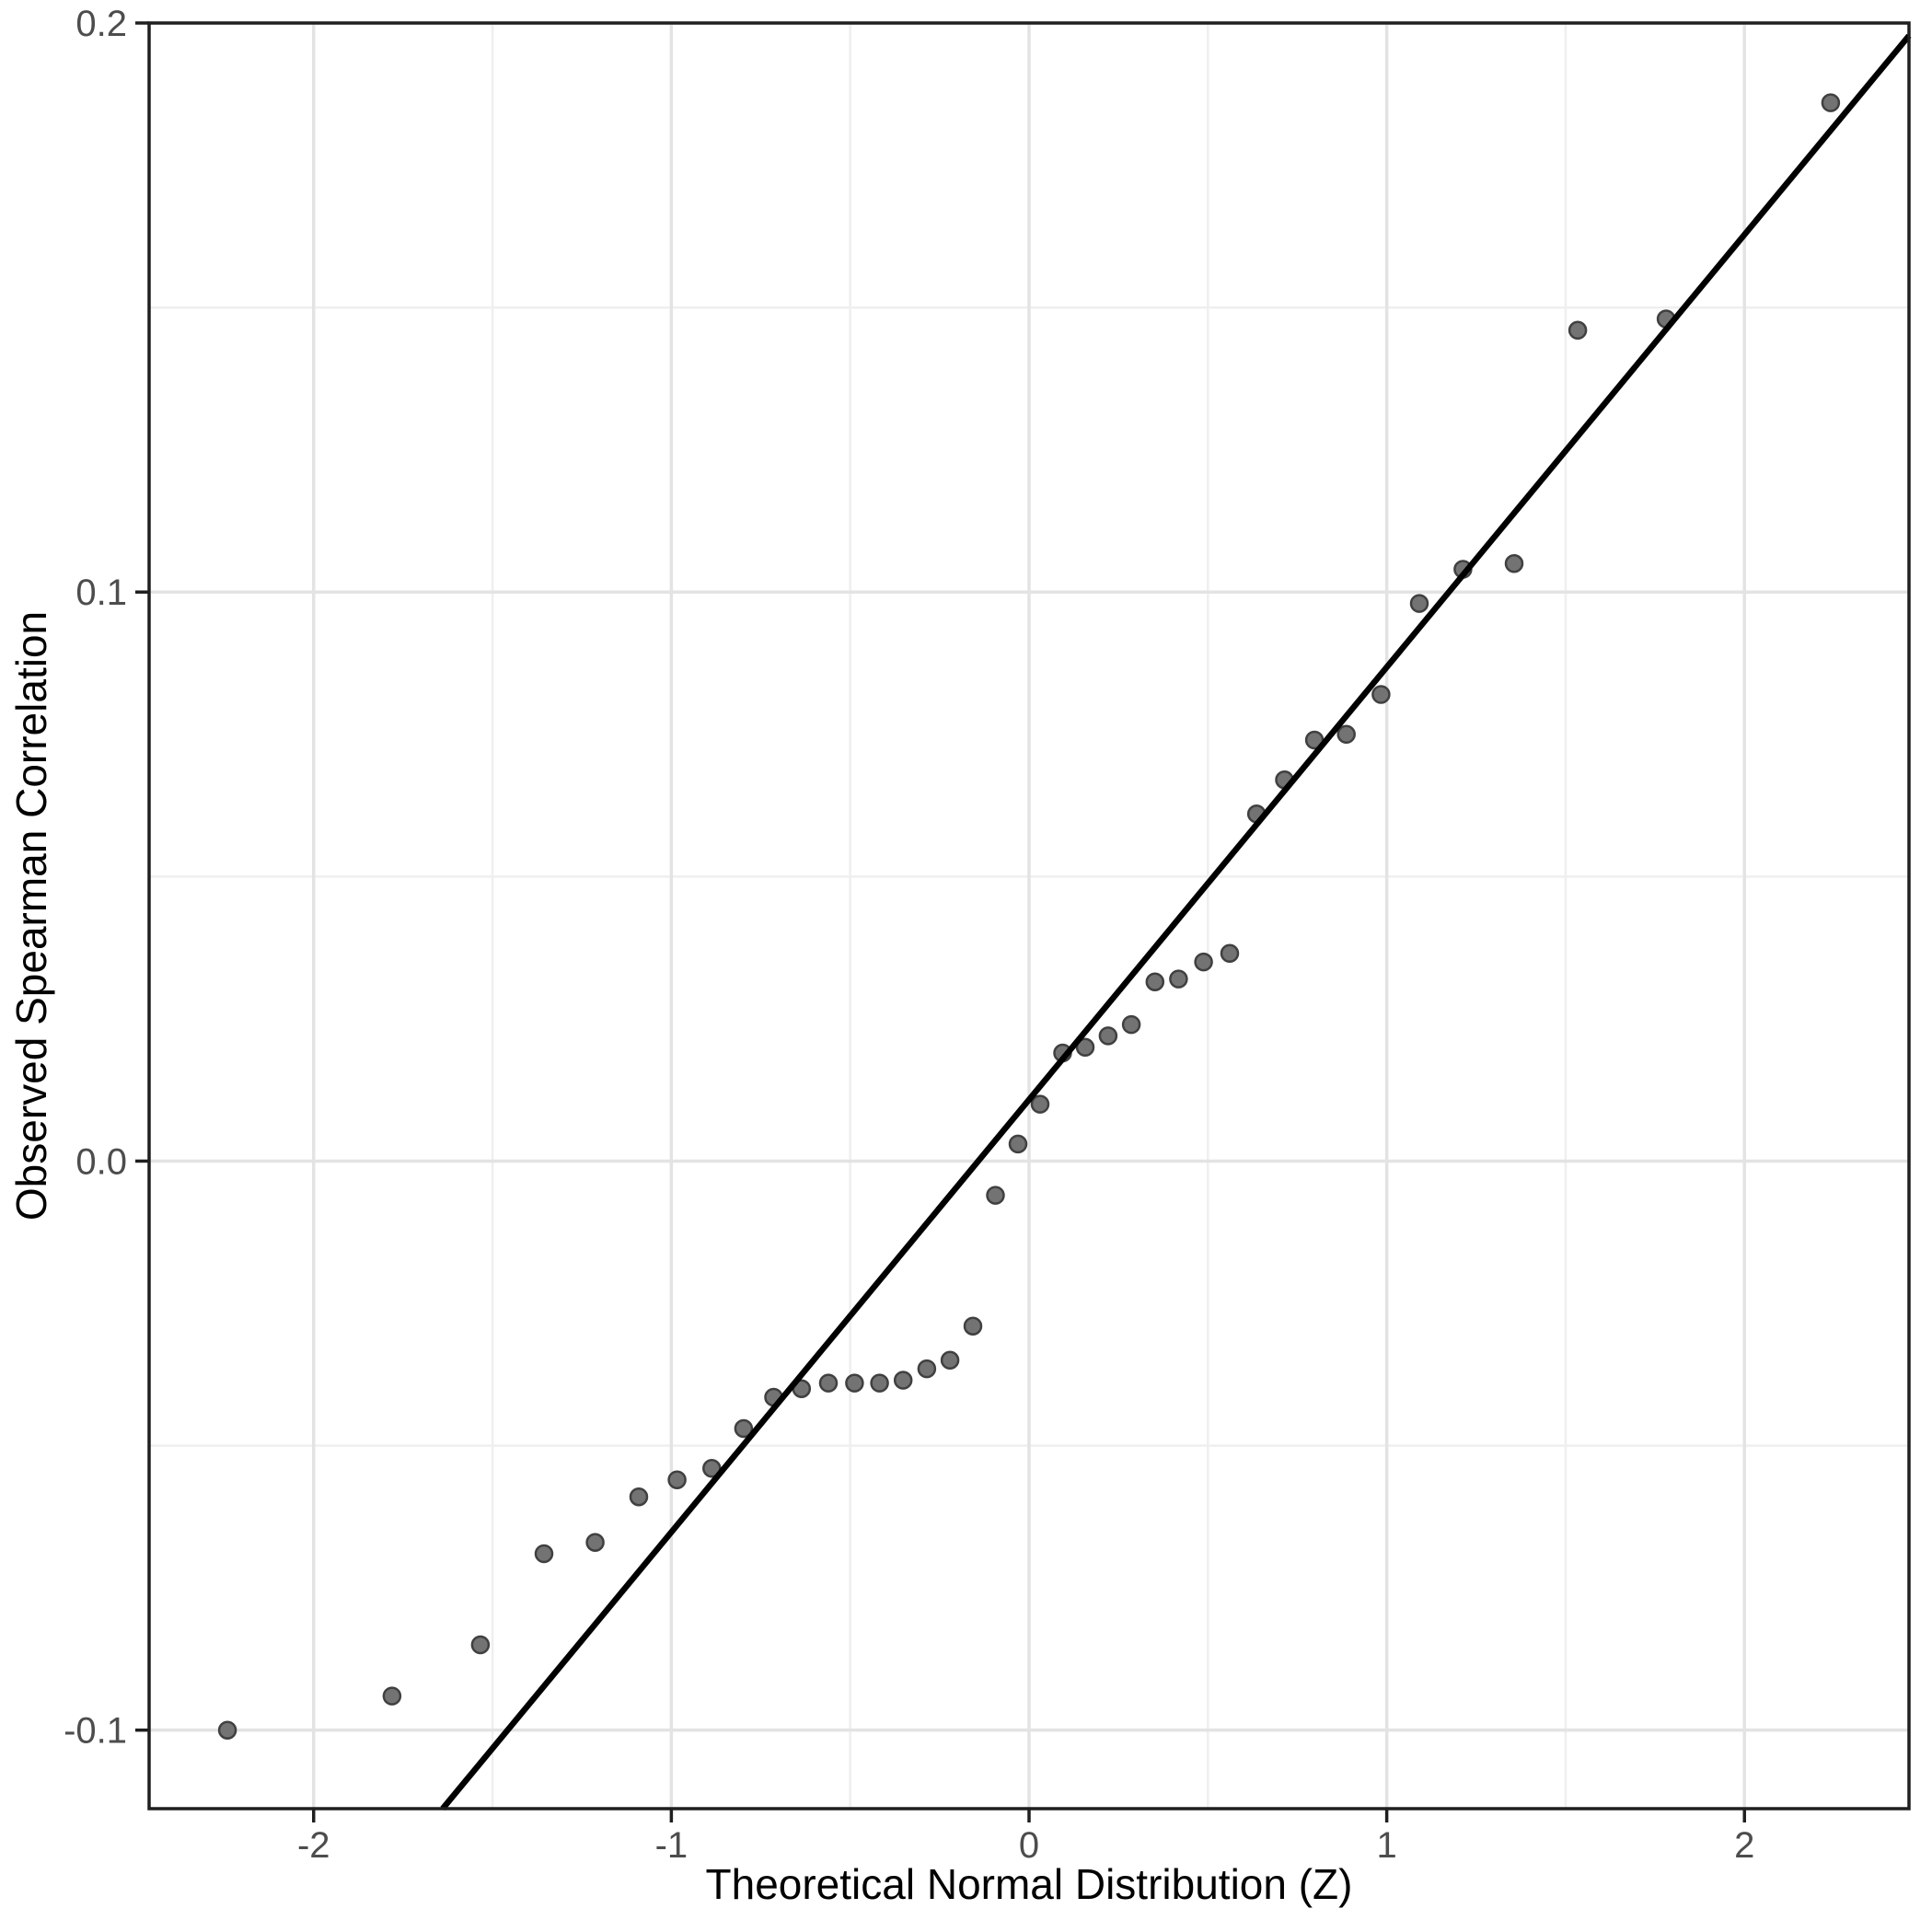 The height and width of the screenshot is (1932, 1932). Describe the element at coordinates (672, 1846) in the screenshot. I see `x-tick-label: -1` at that location.